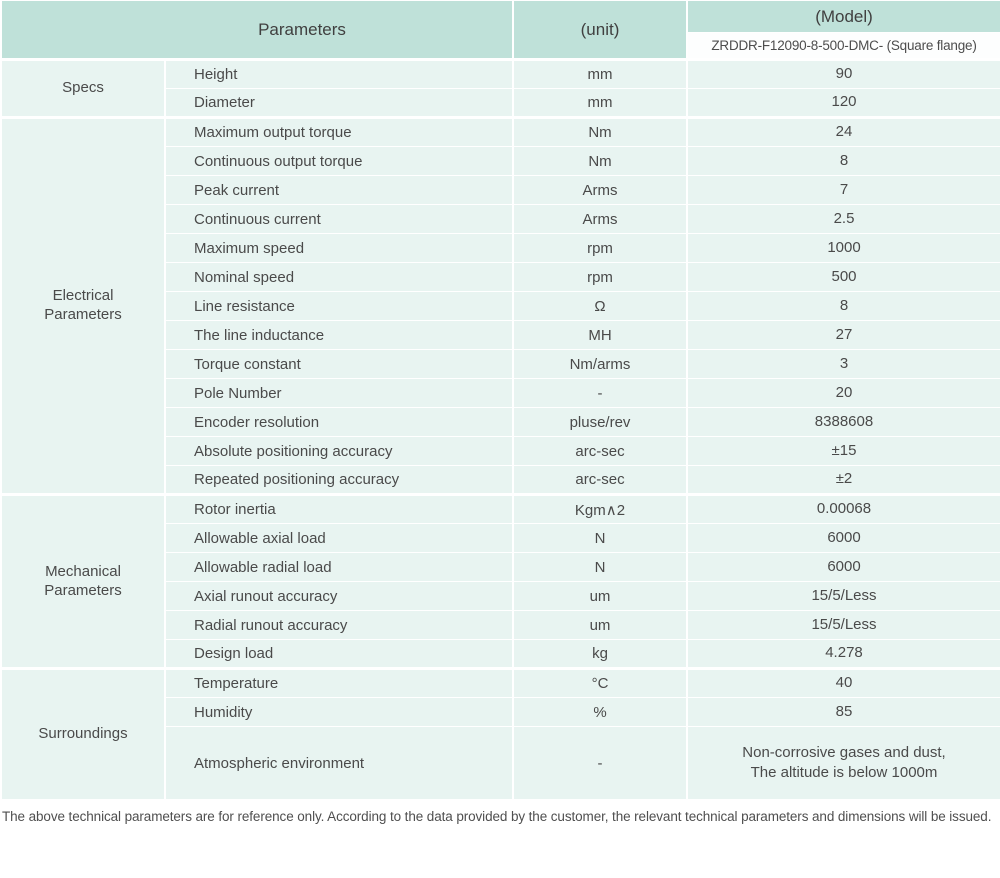  Describe the element at coordinates (339, 393) in the screenshot. I see `param-cell: Pole Number` at that location.